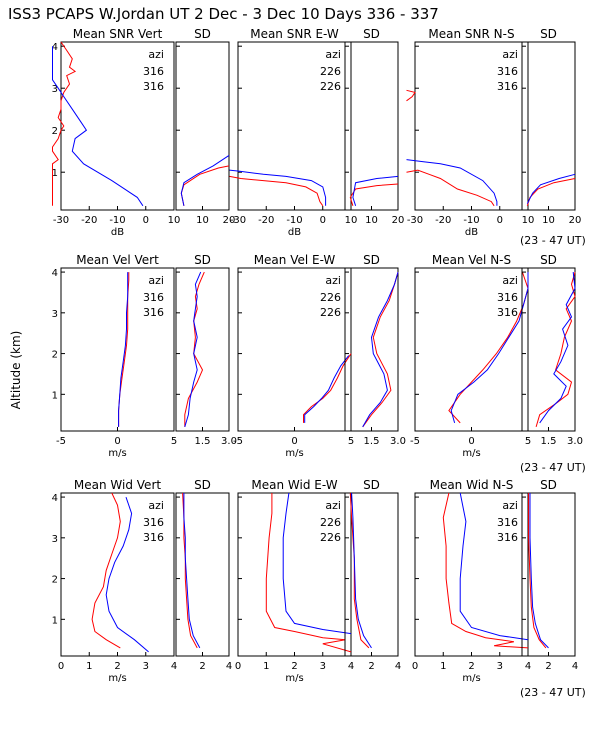 This screenshot has height=750, width=600. What do you see at coordinates (117, 666) in the screenshot?
I see `x-tick-label-12-2: 2` at bounding box center [117, 666].